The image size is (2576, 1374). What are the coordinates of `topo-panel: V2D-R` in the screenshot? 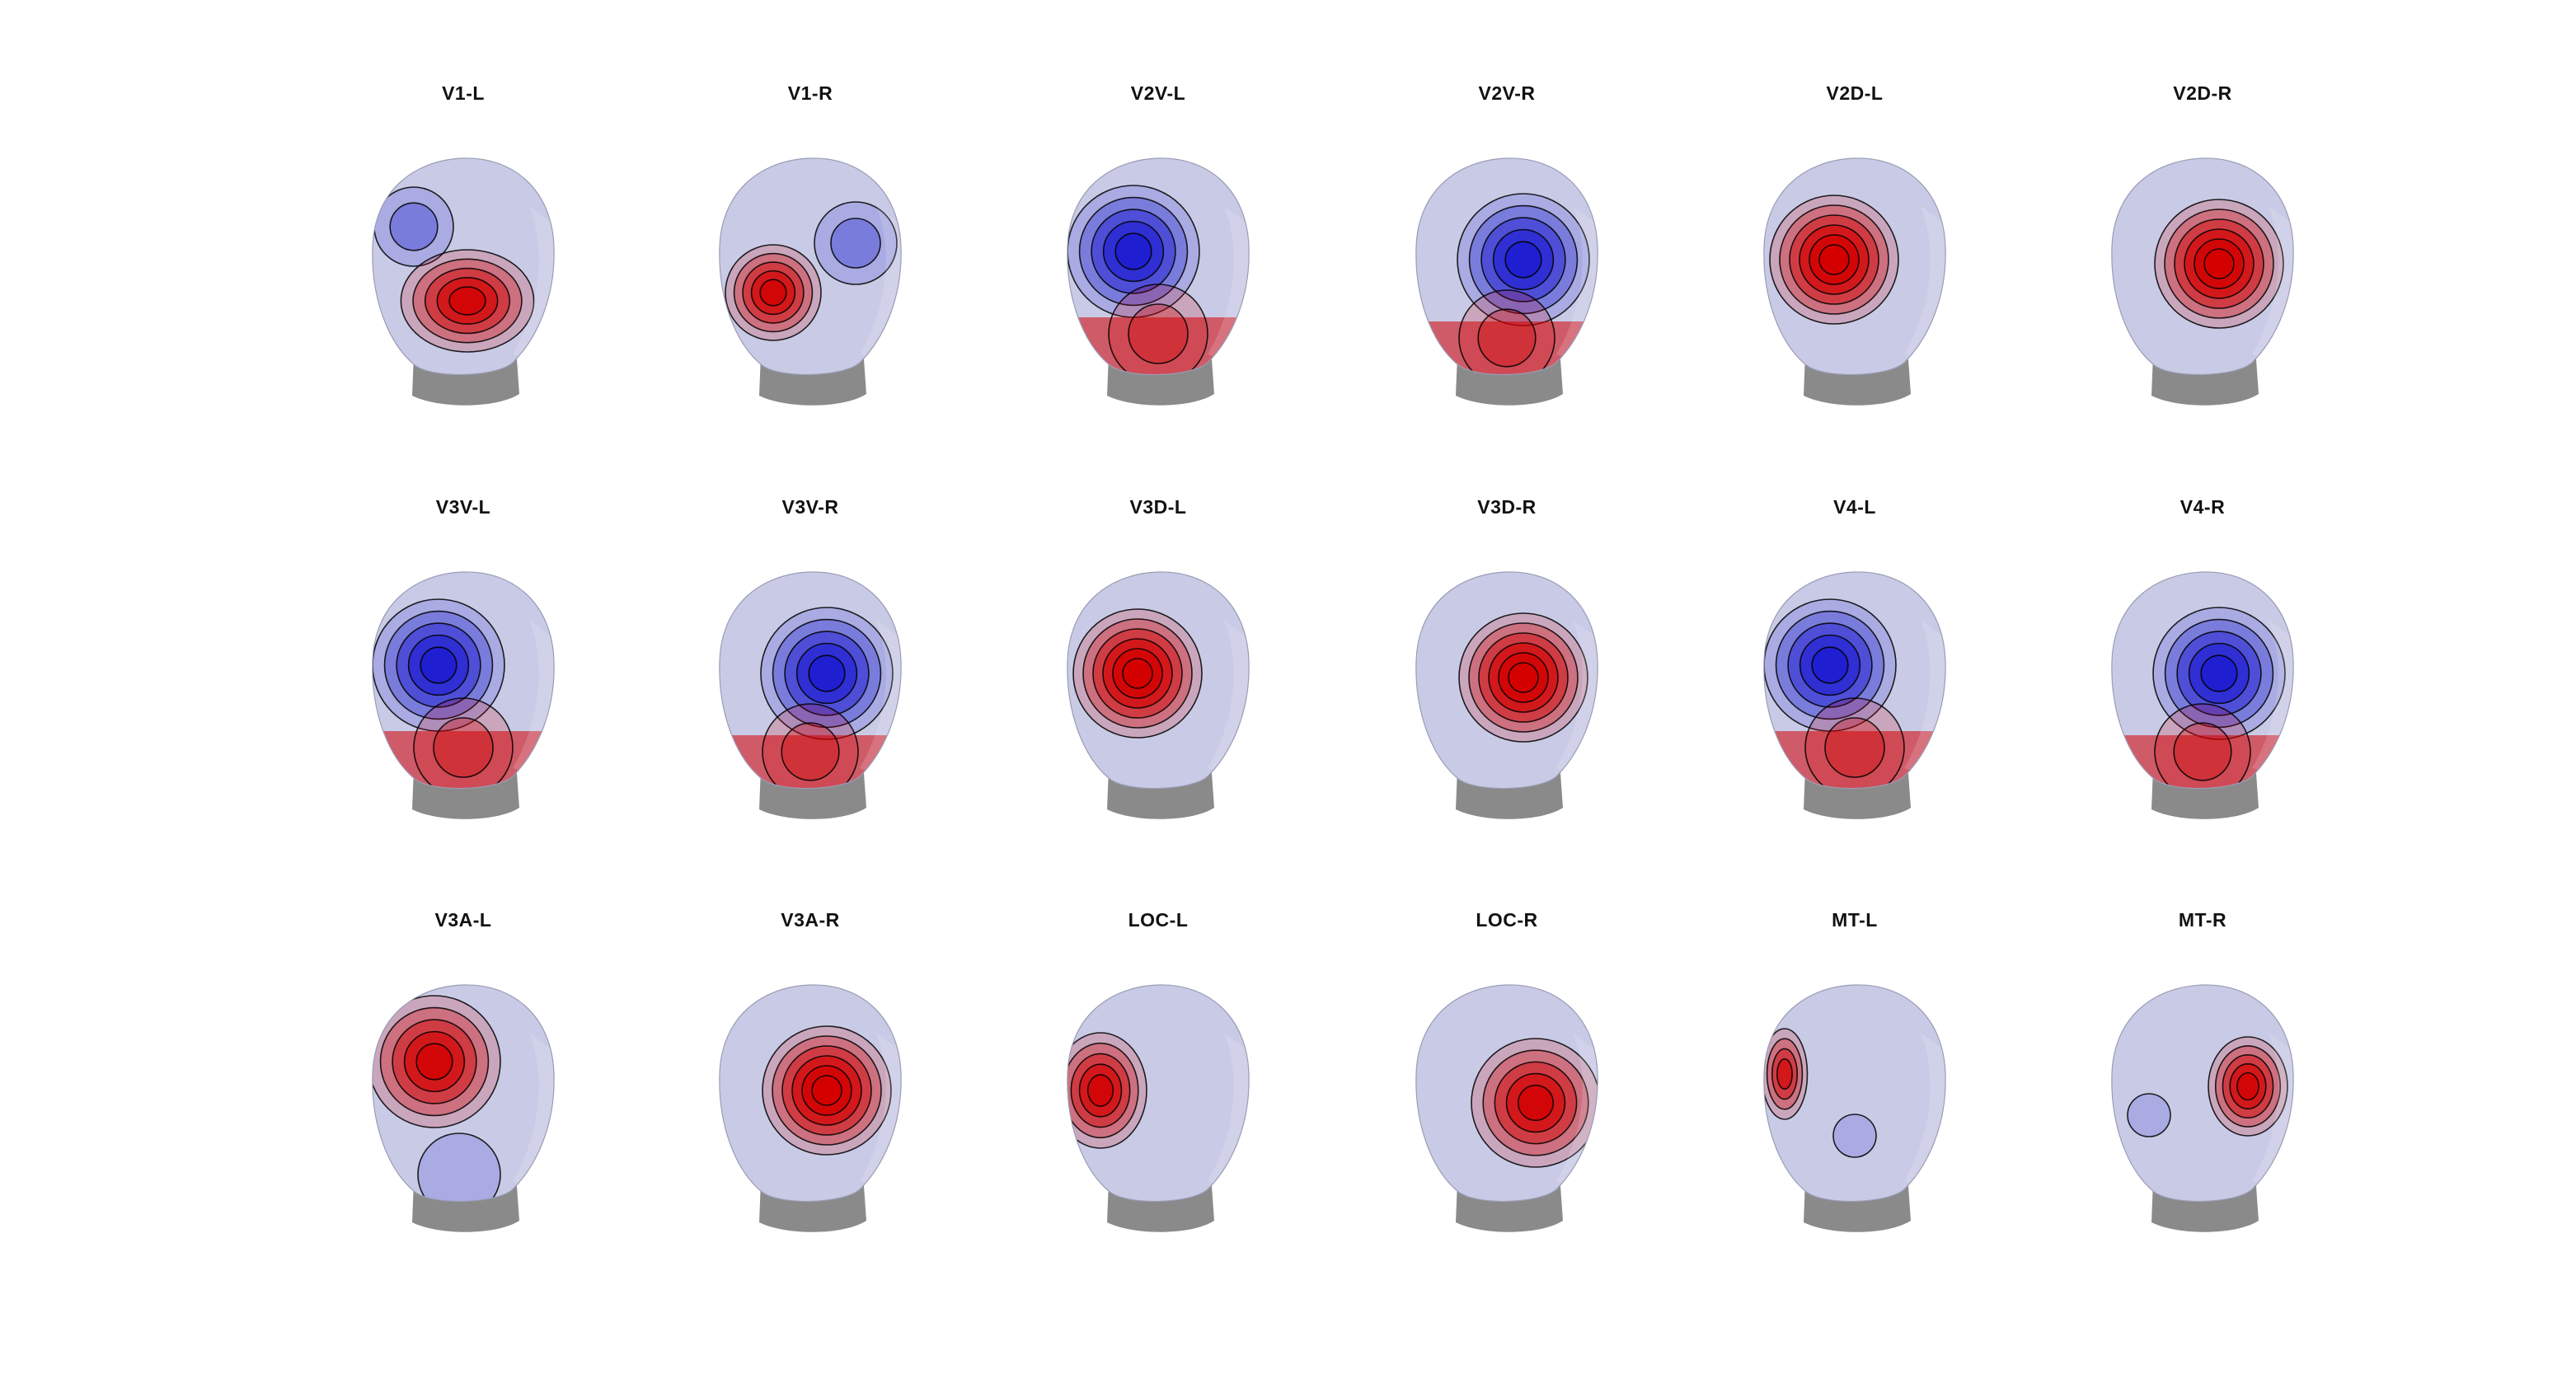 It's located at (2202, 255).